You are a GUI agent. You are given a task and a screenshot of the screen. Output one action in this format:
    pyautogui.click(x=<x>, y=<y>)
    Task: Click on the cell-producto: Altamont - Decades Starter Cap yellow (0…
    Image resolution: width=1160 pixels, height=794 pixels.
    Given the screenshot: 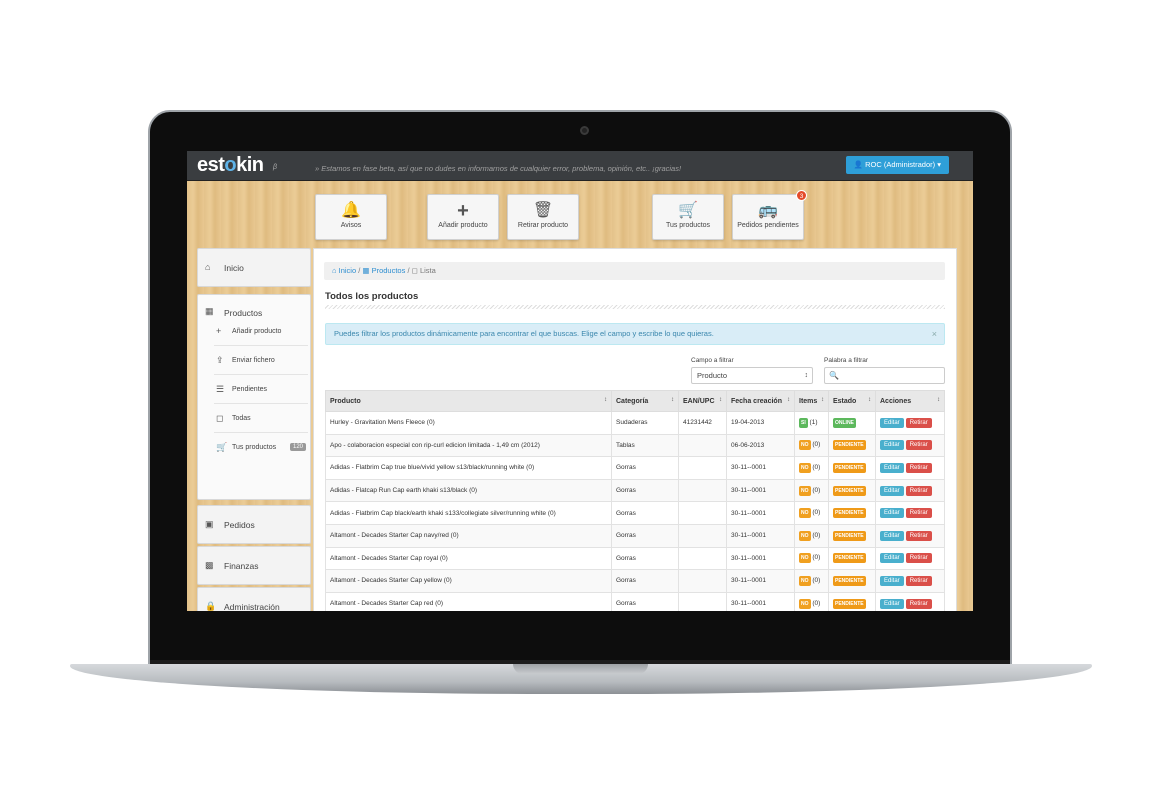 What is the action you would take?
    pyautogui.click(x=468, y=581)
    